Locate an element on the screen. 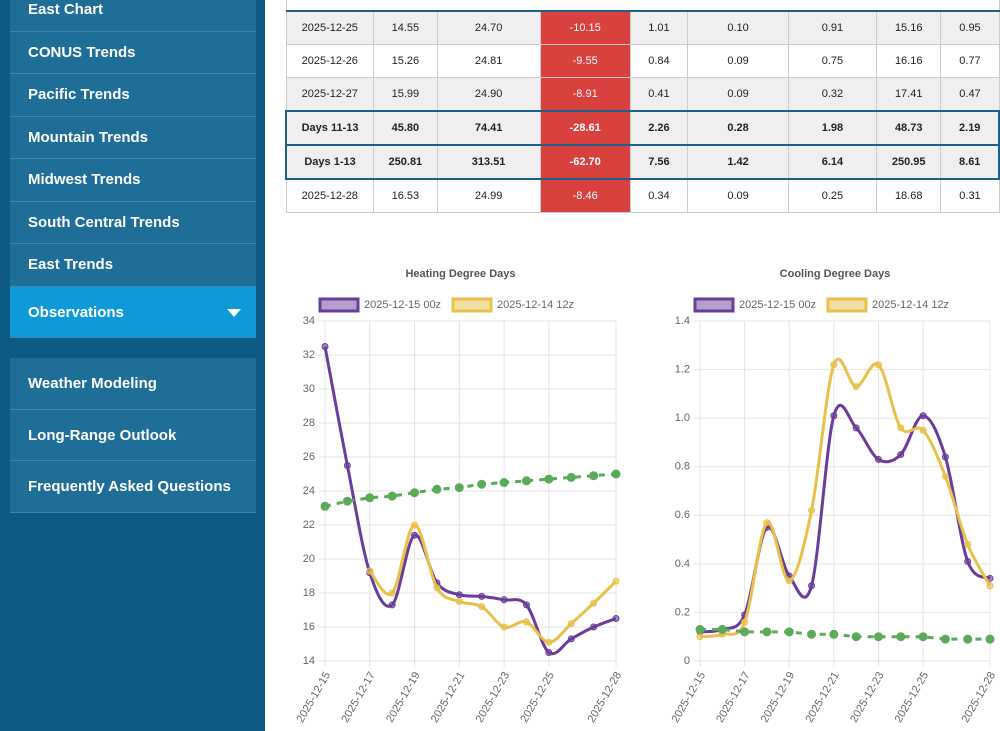 The image size is (1000, 731). table-cell: 7.56 is located at coordinates (659, 162).